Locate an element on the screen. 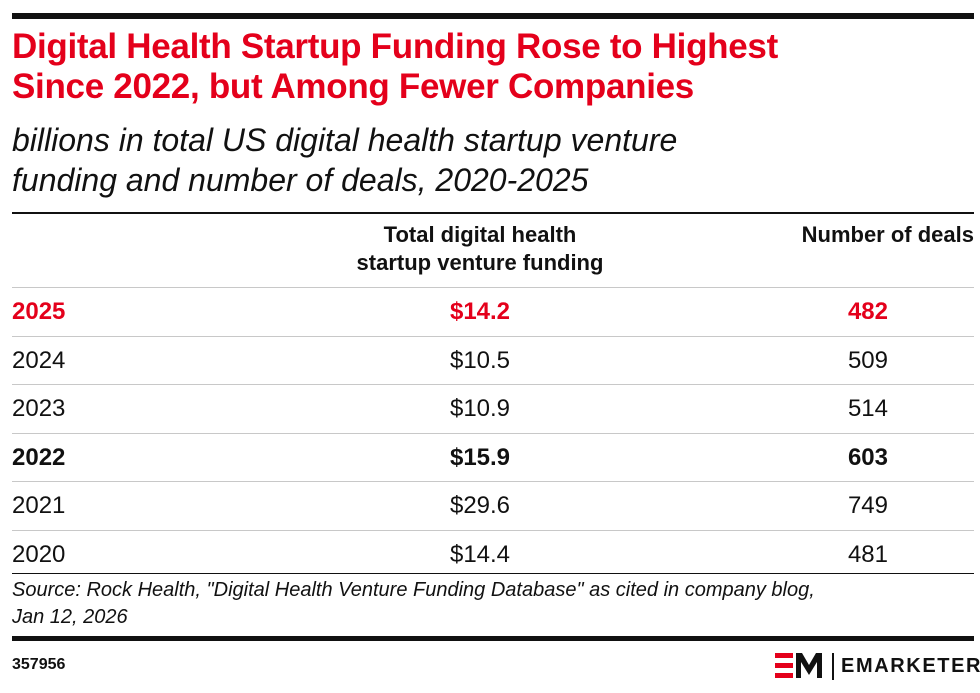 The width and height of the screenshot is (980, 693). deals-cell: 514 is located at coordinates (867, 408).